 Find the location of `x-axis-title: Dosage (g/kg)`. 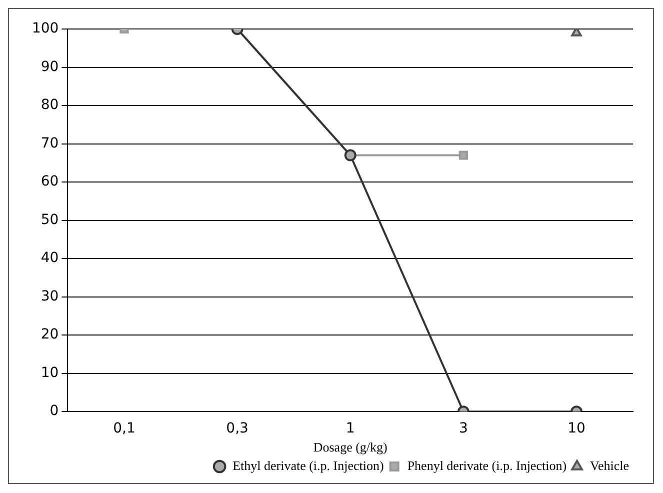

x-axis-title: Dosage (g/kg) is located at coordinates (350, 447).